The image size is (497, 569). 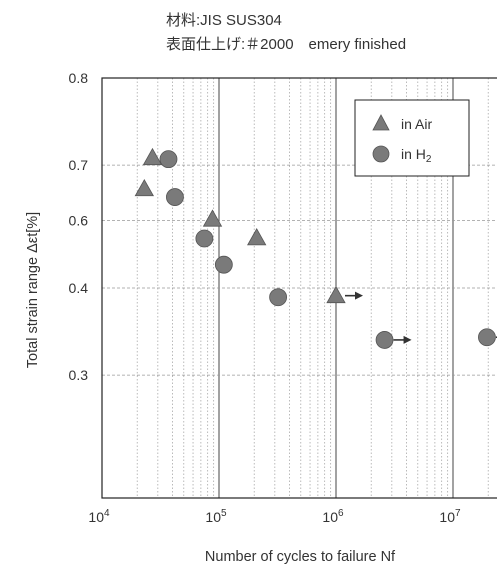 I want to click on x-tick-label-exponent: 6, so click(x=341, y=513).